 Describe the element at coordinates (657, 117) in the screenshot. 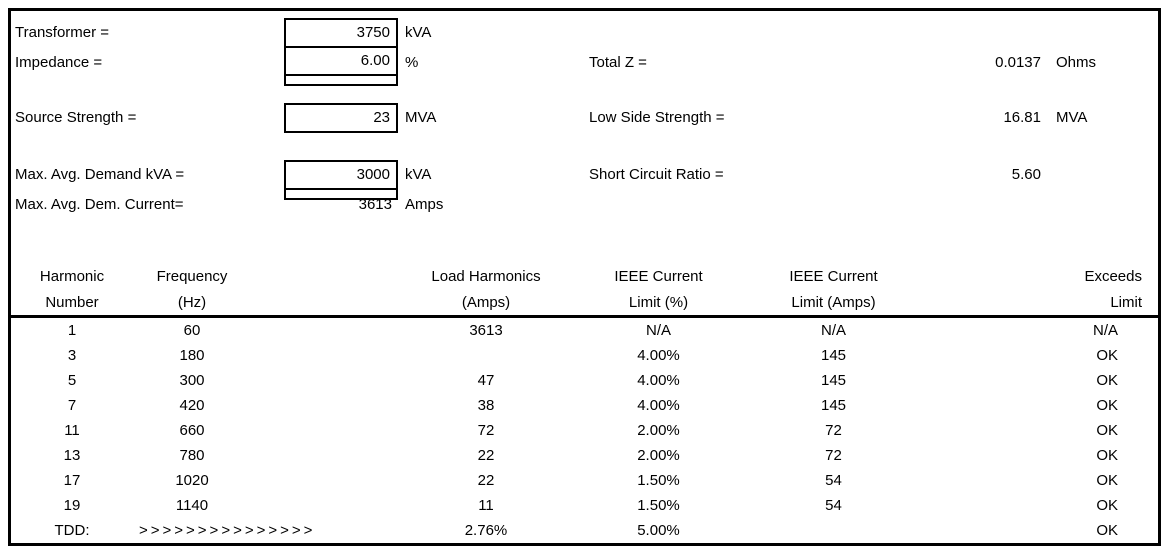

I see `low-side-strength-label: Low Side Strength =` at that location.